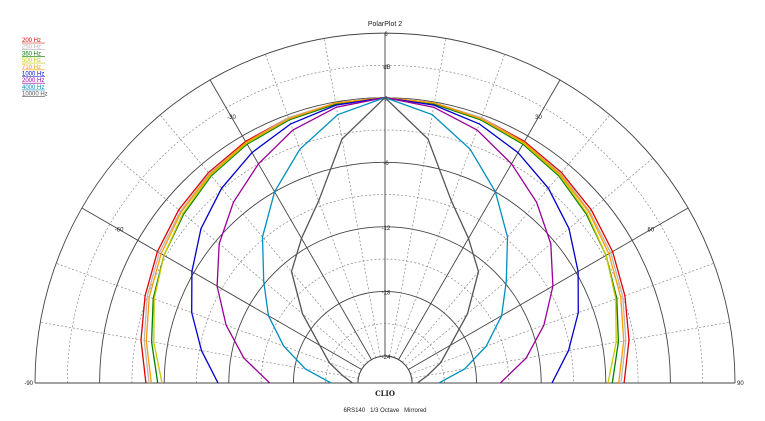 The height and width of the screenshot is (421, 765). What do you see at coordinates (384, 411) in the screenshot?
I see `chart-footer: 6RS140 1/3 Octave Mirrored` at bounding box center [384, 411].